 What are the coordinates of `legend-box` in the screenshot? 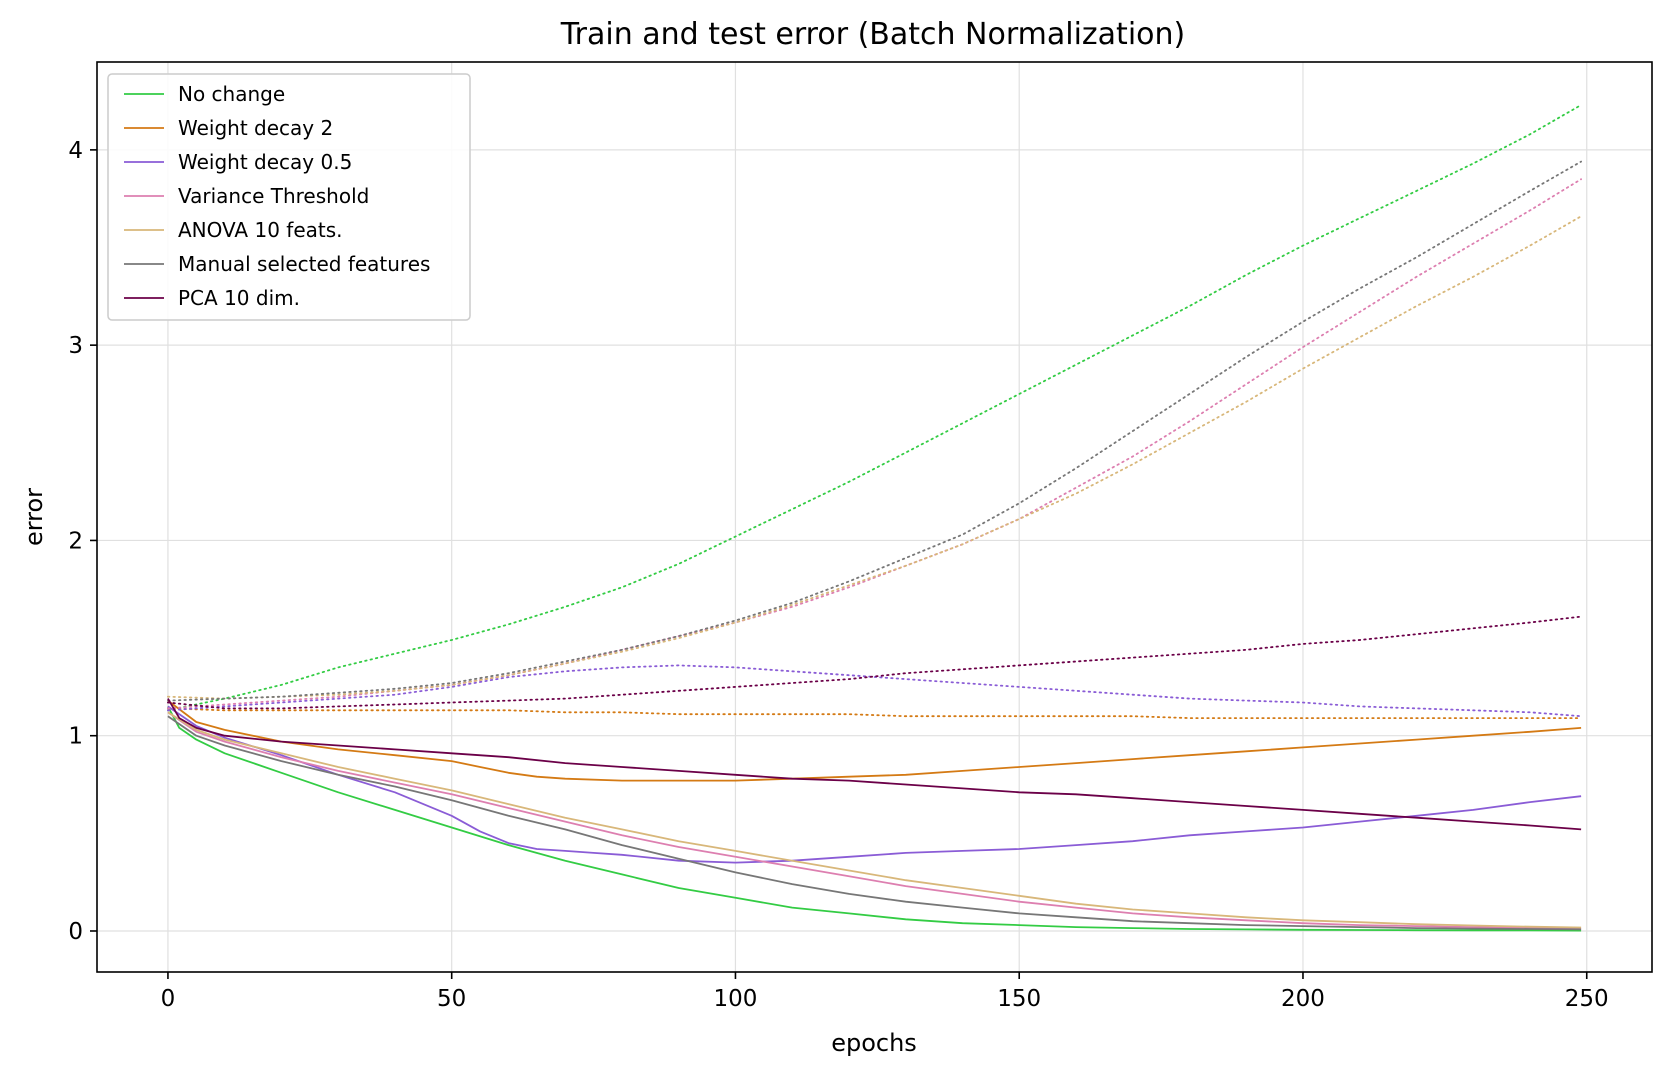 It's located at (289, 197).